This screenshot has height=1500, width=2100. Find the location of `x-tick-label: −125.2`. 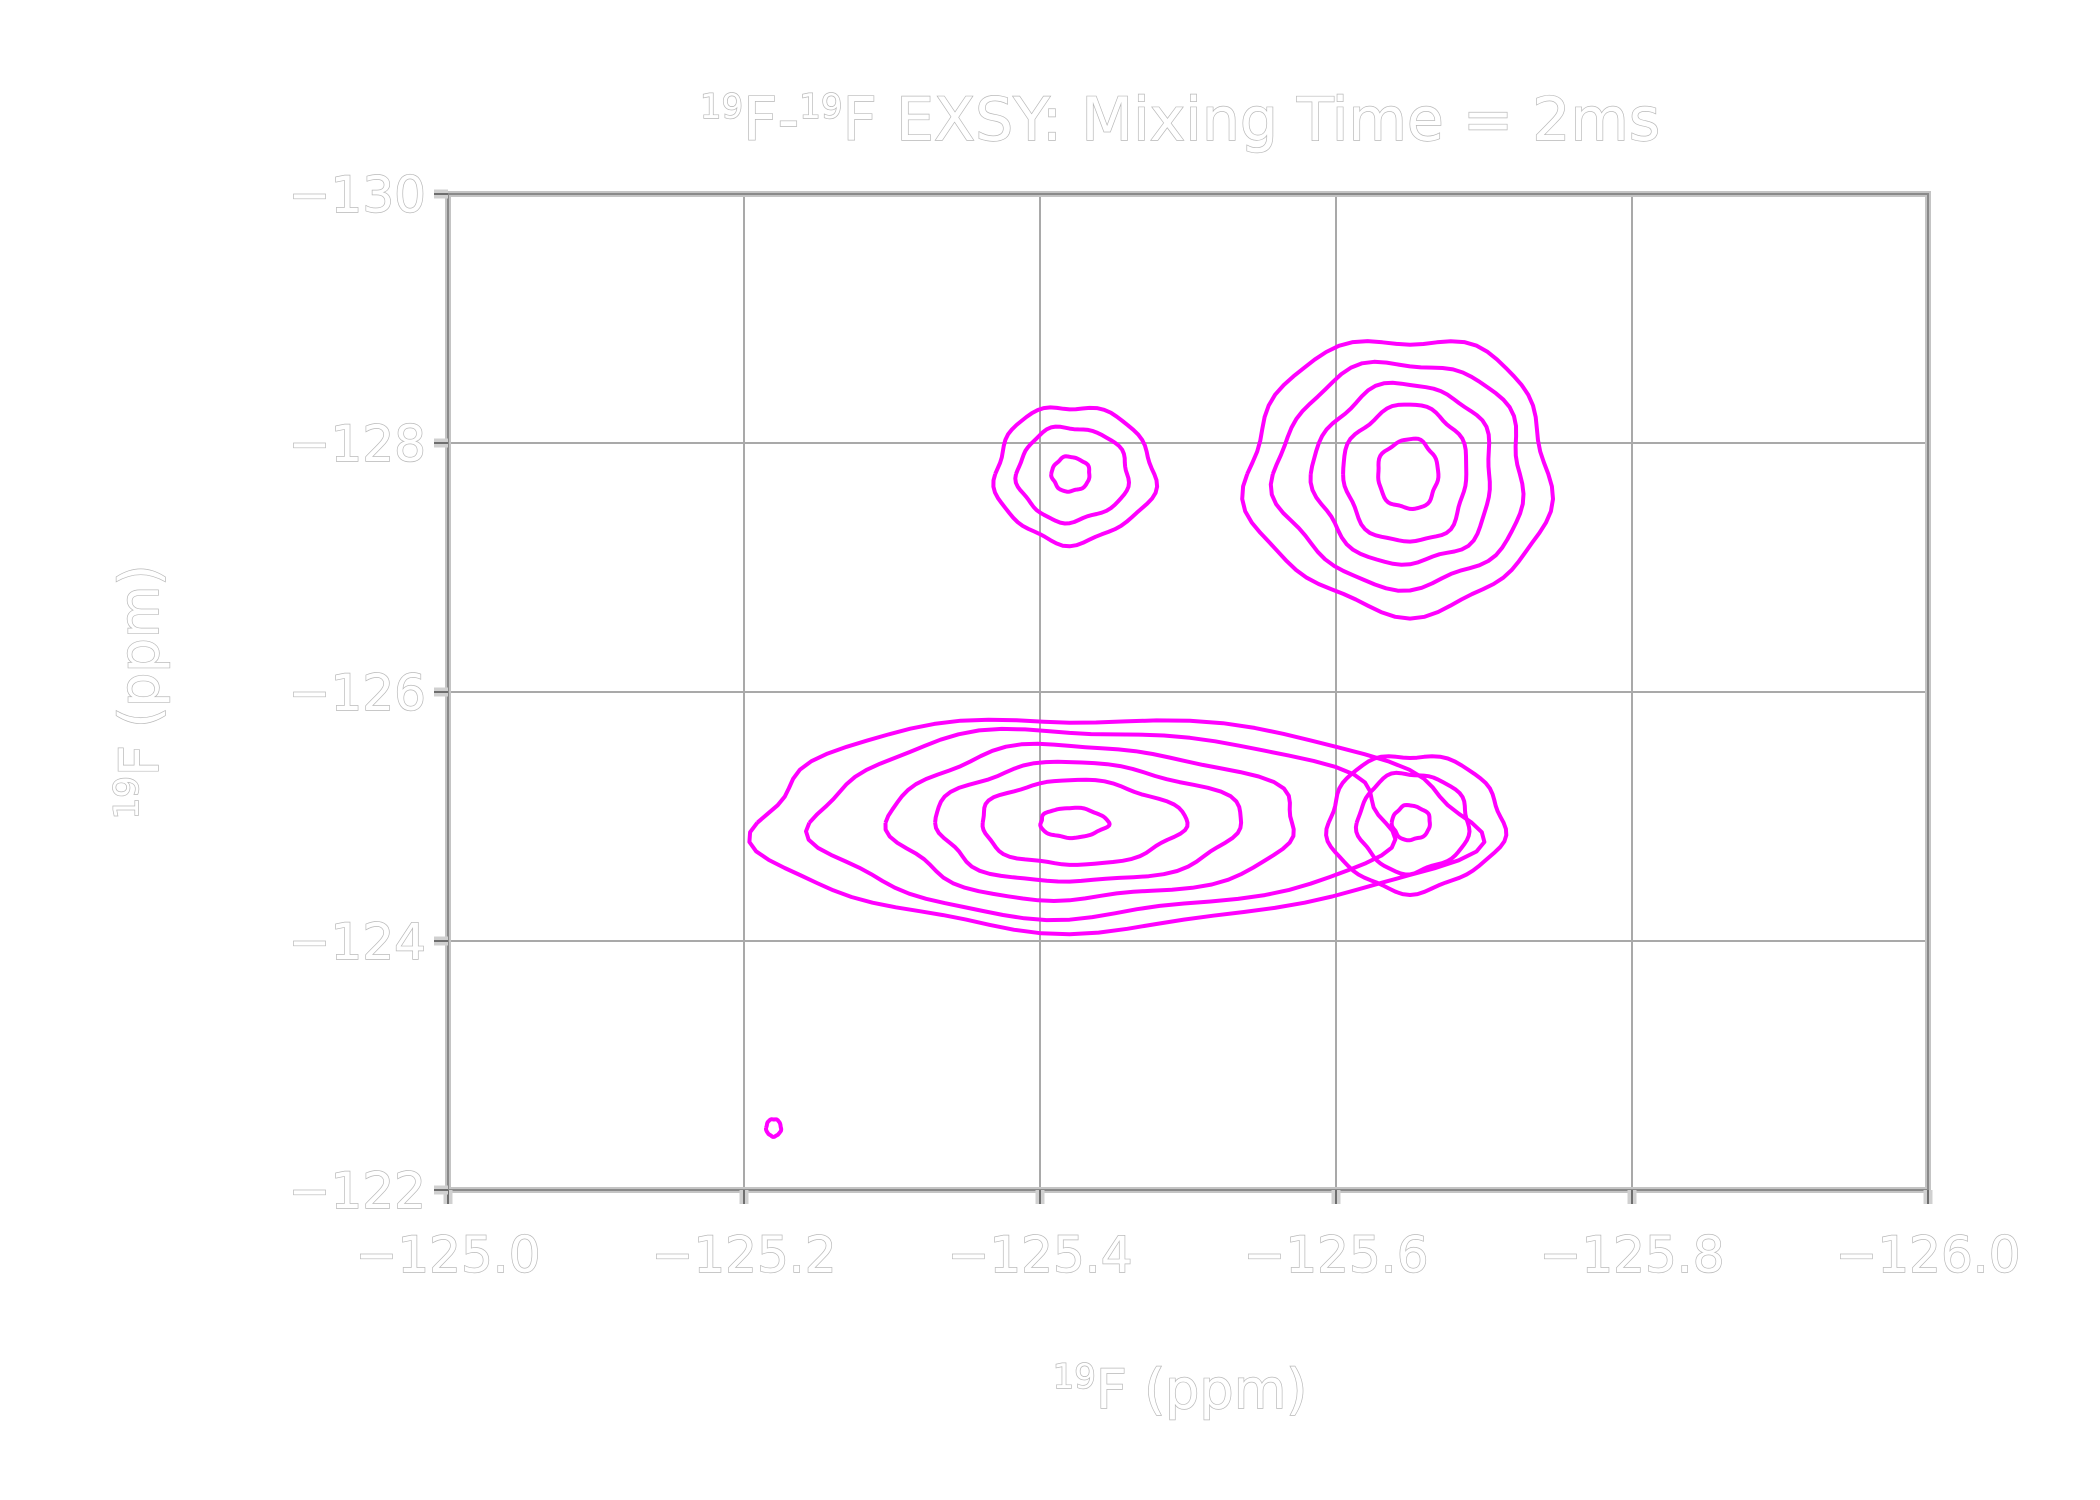

x-tick-label: −125.2 is located at coordinates (743, 1255).